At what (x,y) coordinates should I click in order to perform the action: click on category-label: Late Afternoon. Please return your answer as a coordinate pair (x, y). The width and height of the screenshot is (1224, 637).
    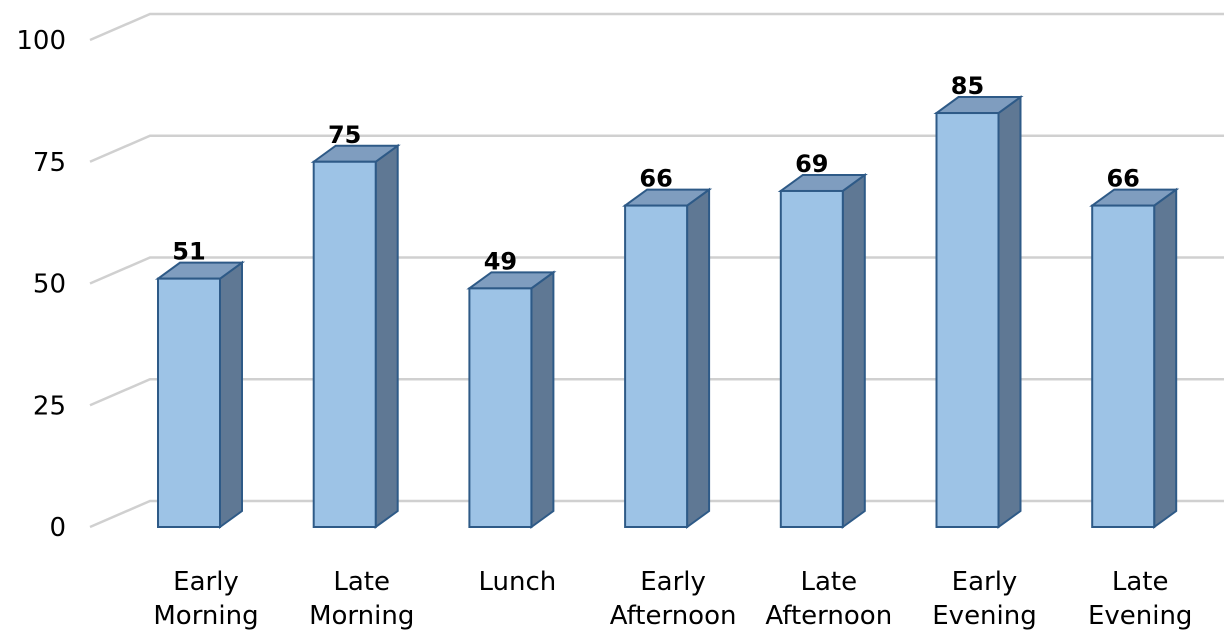
    Looking at the image, I should click on (828, 599).